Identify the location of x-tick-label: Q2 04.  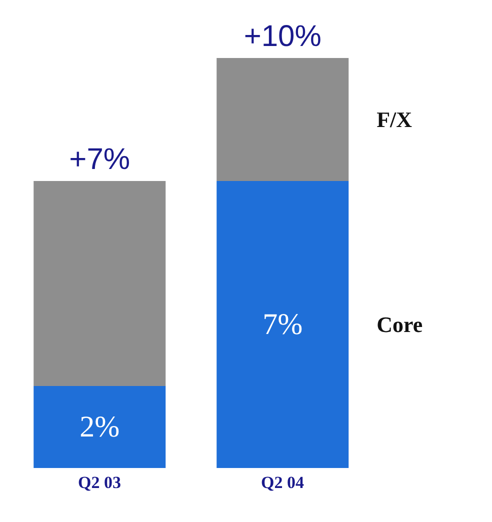
(282, 482).